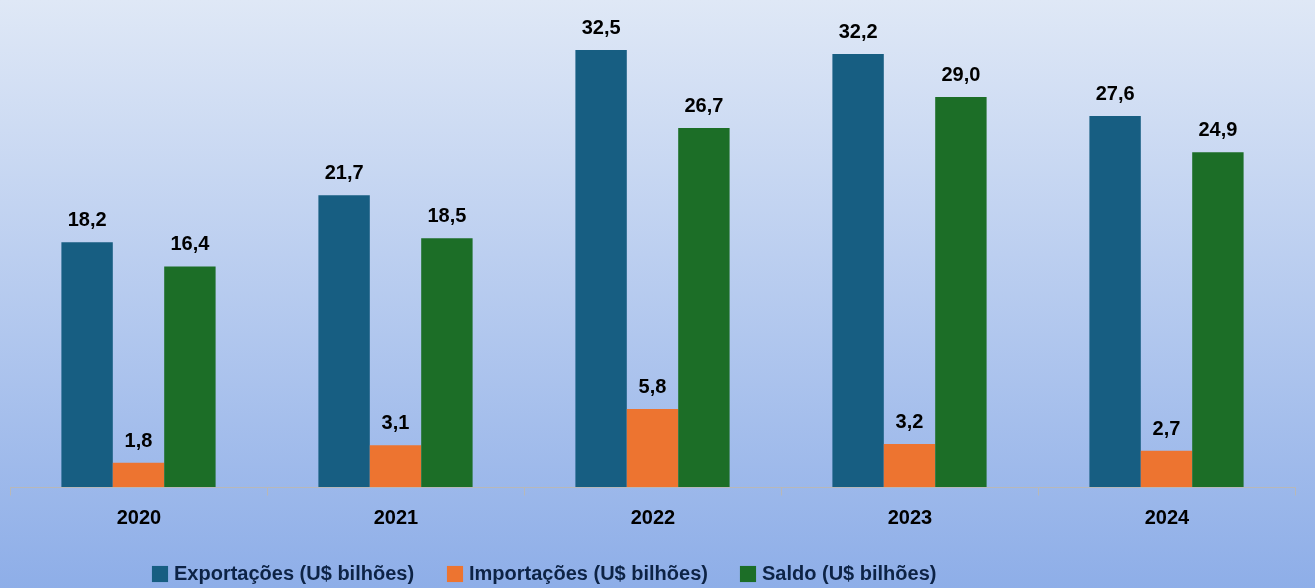  I want to click on data-label: 1,8, so click(138, 439).